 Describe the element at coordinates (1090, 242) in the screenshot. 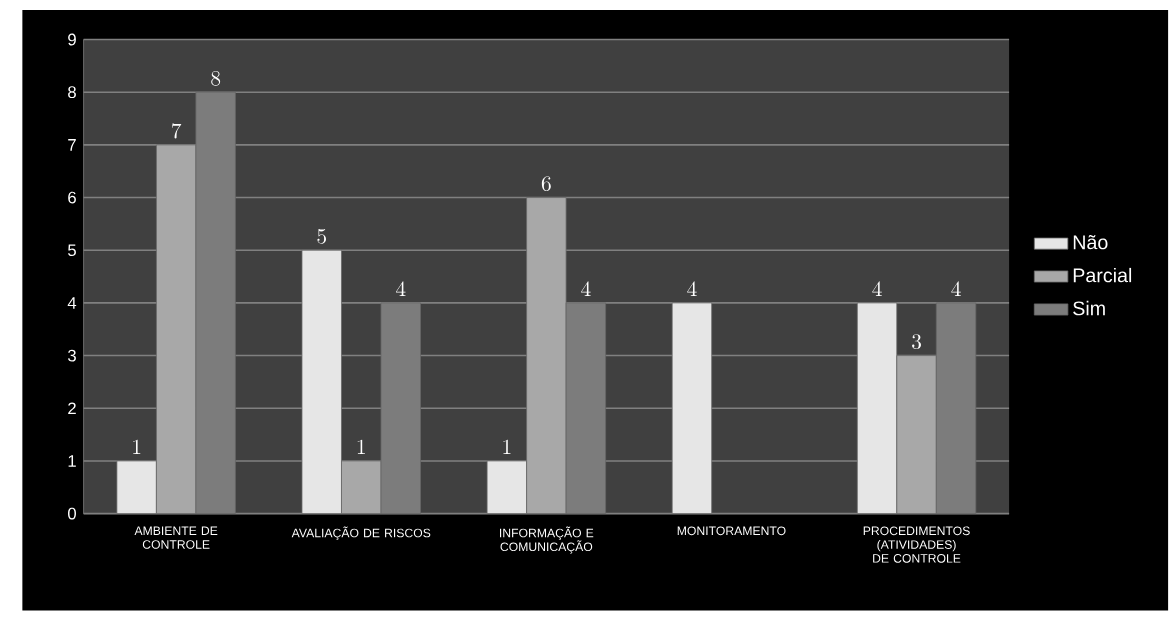

I see `legend-label: Não` at that location.